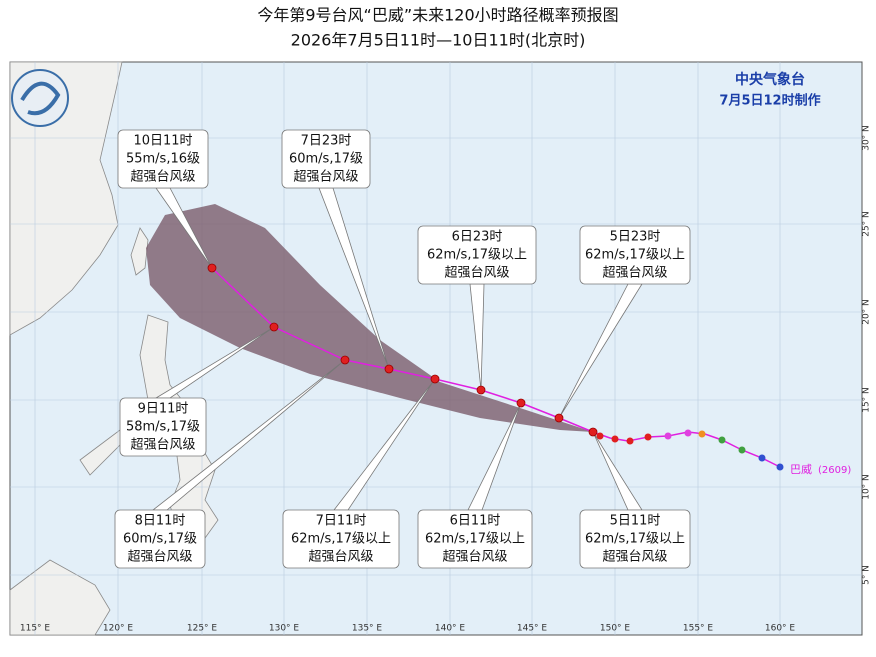  I want to click on storm-code: (2609), so click(834, 470).